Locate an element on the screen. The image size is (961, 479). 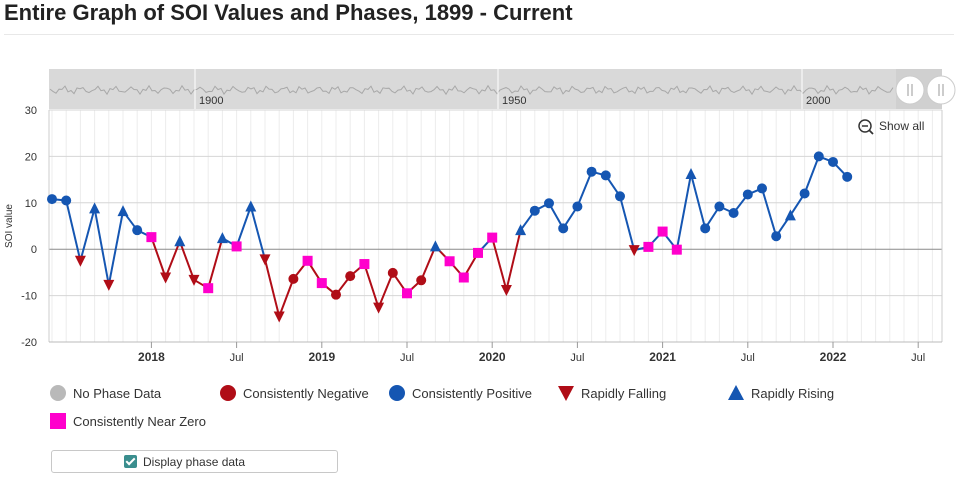
legend-no-phase-data: No Phase Data is located at coordinates (104, 393).